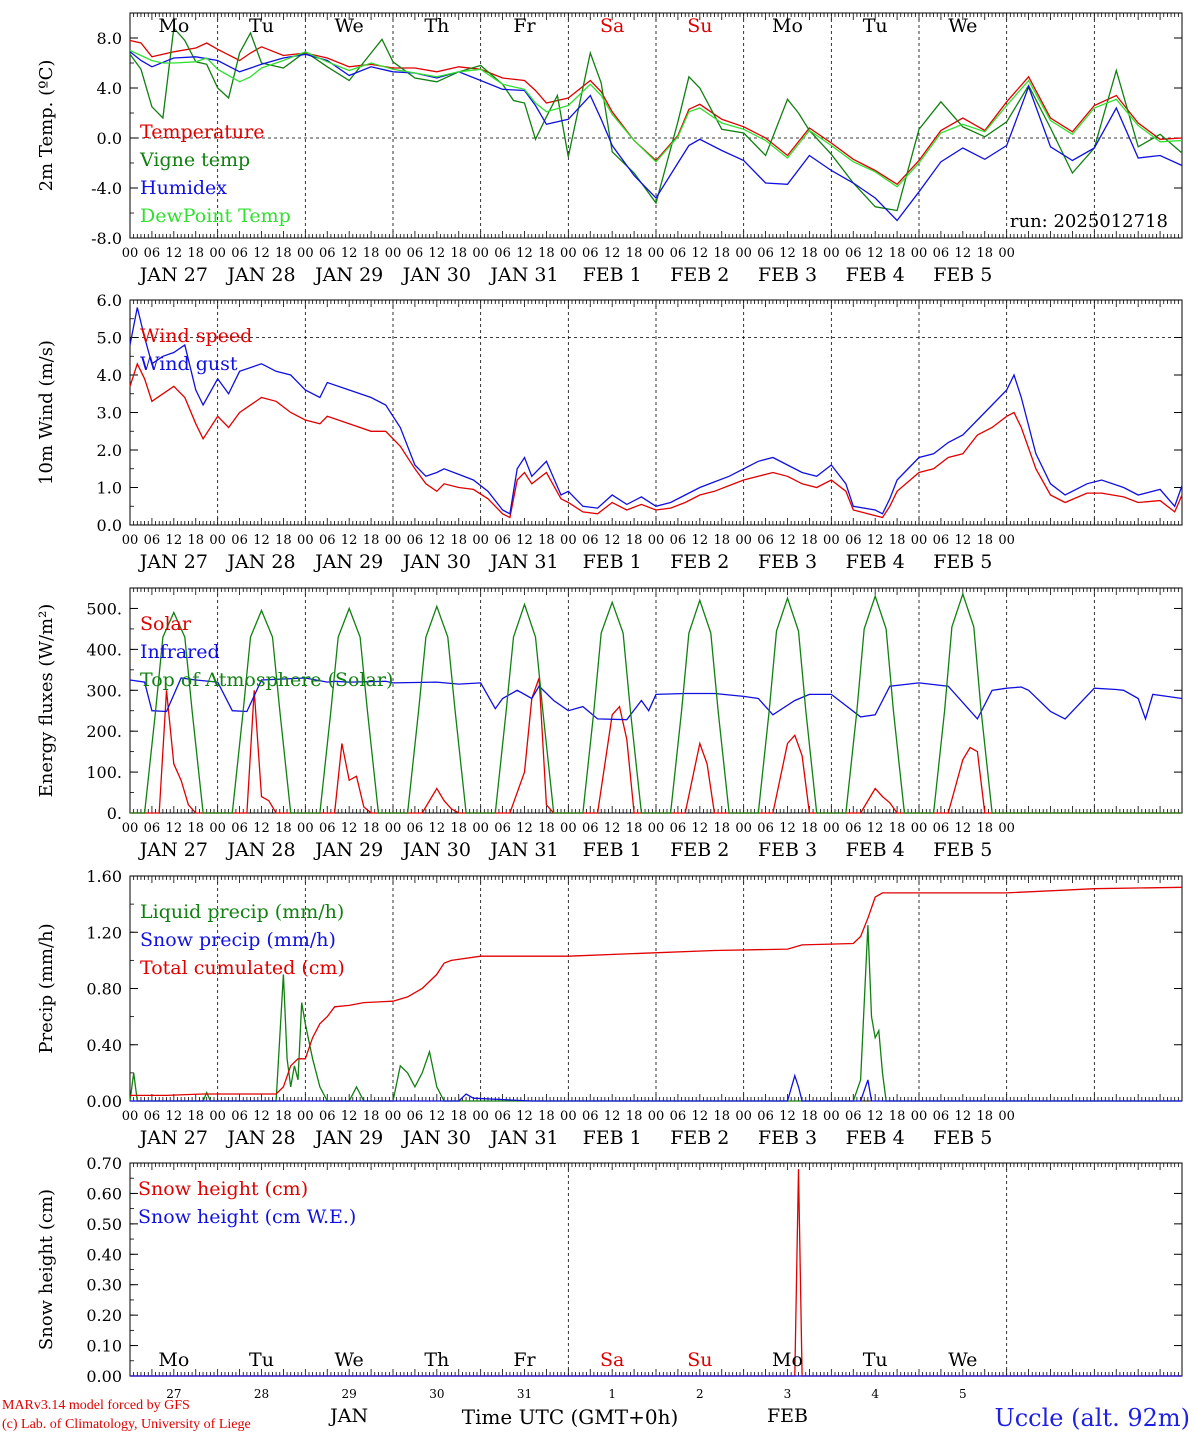 The image size is (1194, 1440). What do you see at coordinates (173, 275) in the screenshot?
I see `date-label: JAN 27` at bounding box center [173, 275].